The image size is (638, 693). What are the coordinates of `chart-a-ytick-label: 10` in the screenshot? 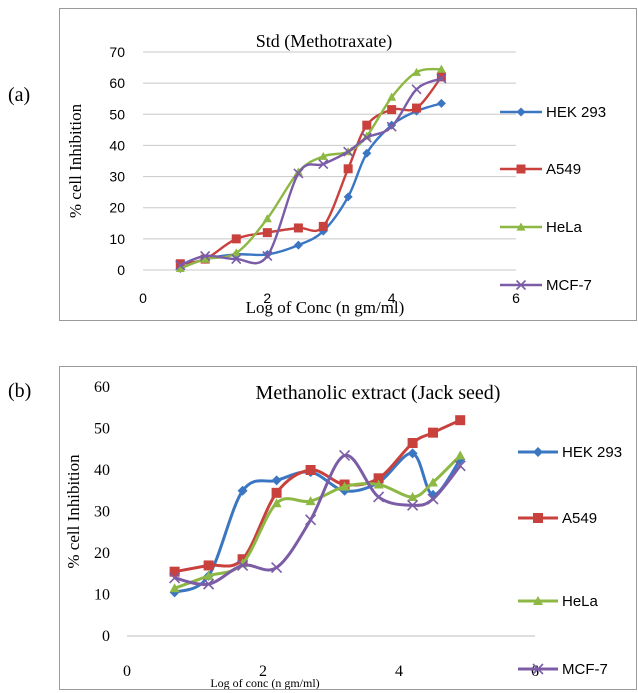 It's located at (117, 239).